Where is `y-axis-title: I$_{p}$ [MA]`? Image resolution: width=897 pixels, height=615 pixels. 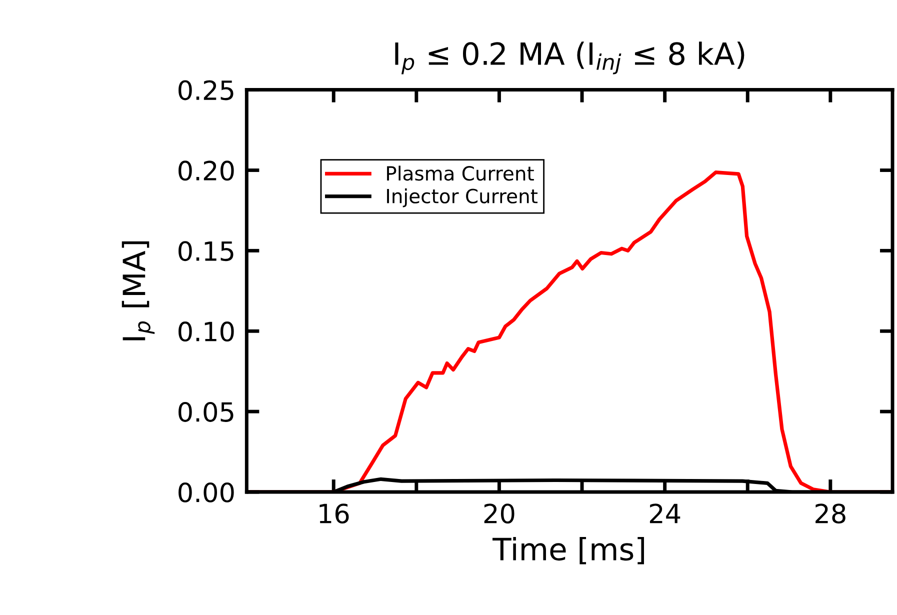 y-axis-title: I$_{p}$ [MA] is located at coordinates (138, 290).